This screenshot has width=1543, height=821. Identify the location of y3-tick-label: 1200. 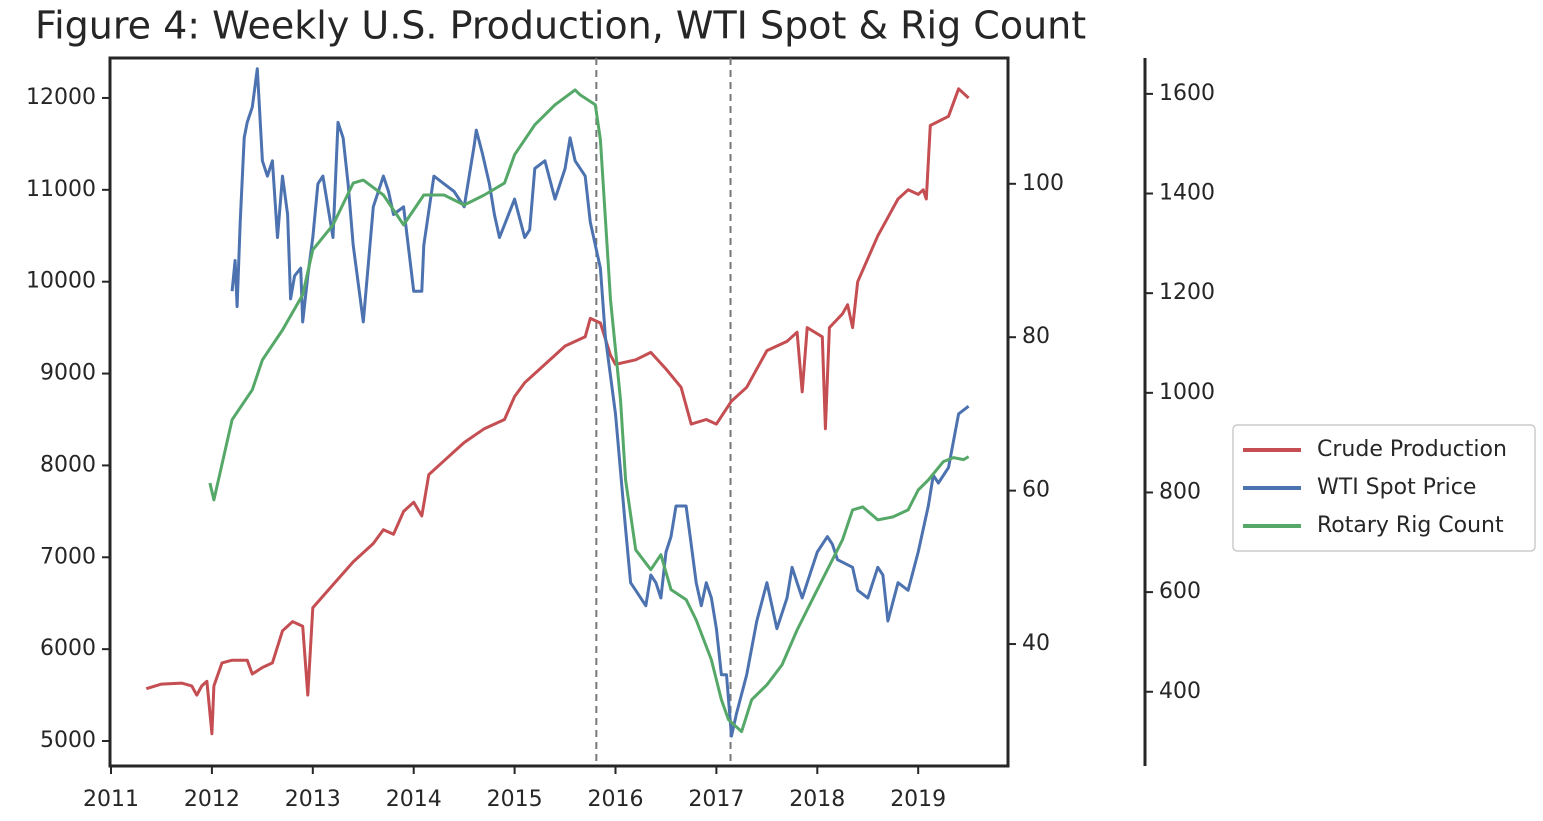
(1187, 292).